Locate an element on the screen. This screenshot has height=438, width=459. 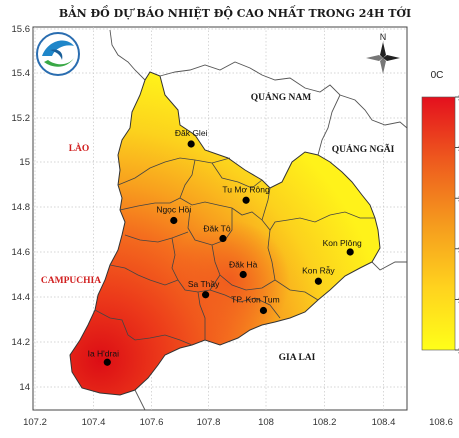
y-tick-label: 15 is located at coordinates (24, 162).